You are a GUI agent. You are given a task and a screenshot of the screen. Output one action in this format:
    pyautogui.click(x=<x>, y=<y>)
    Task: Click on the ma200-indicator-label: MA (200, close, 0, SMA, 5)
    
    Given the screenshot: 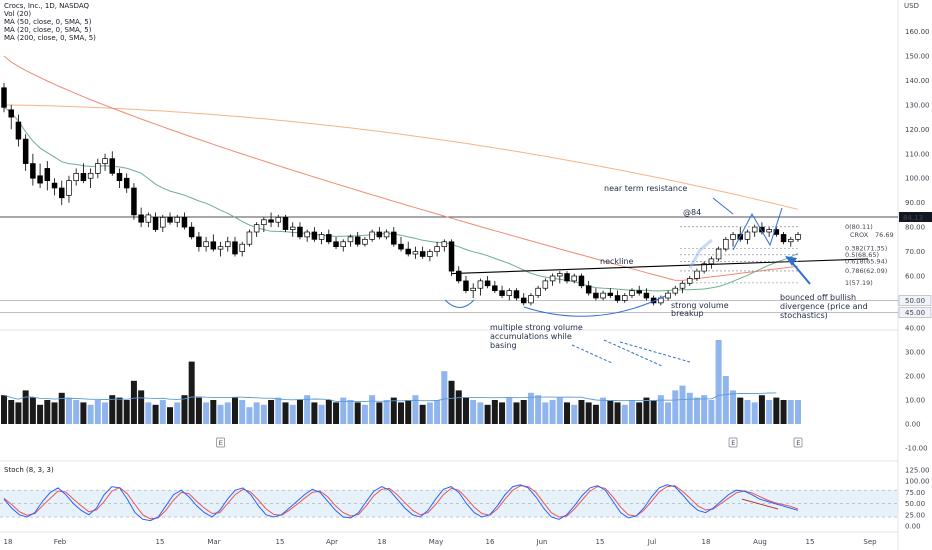 What is the action you would take?
    pyautogui.click(x=50, y=38)
    